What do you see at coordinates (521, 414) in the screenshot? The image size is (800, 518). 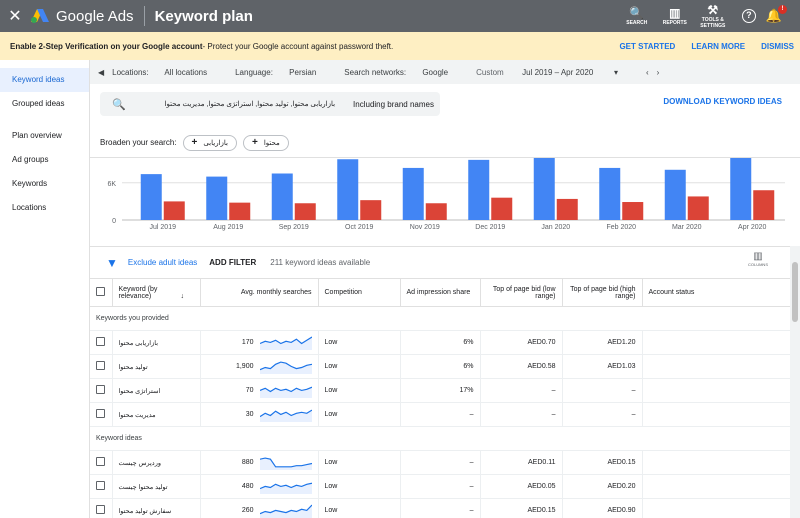 I see `bid-low: –` at bounding box center [521, 414].